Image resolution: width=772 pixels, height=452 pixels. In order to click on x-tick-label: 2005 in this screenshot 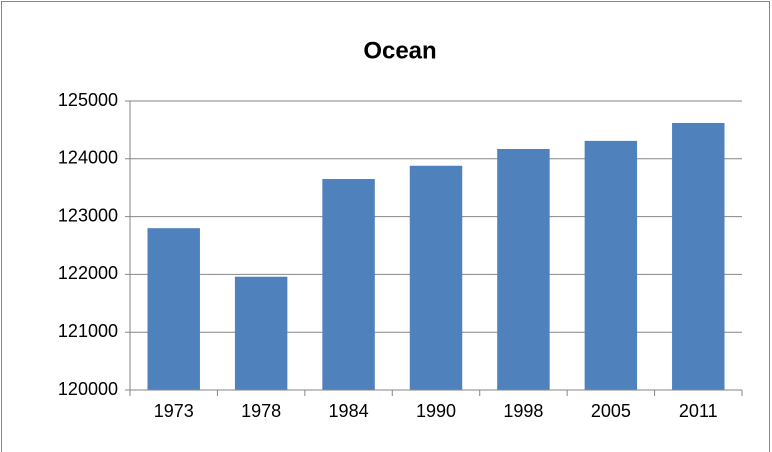, I will do `click(611, 411)`.